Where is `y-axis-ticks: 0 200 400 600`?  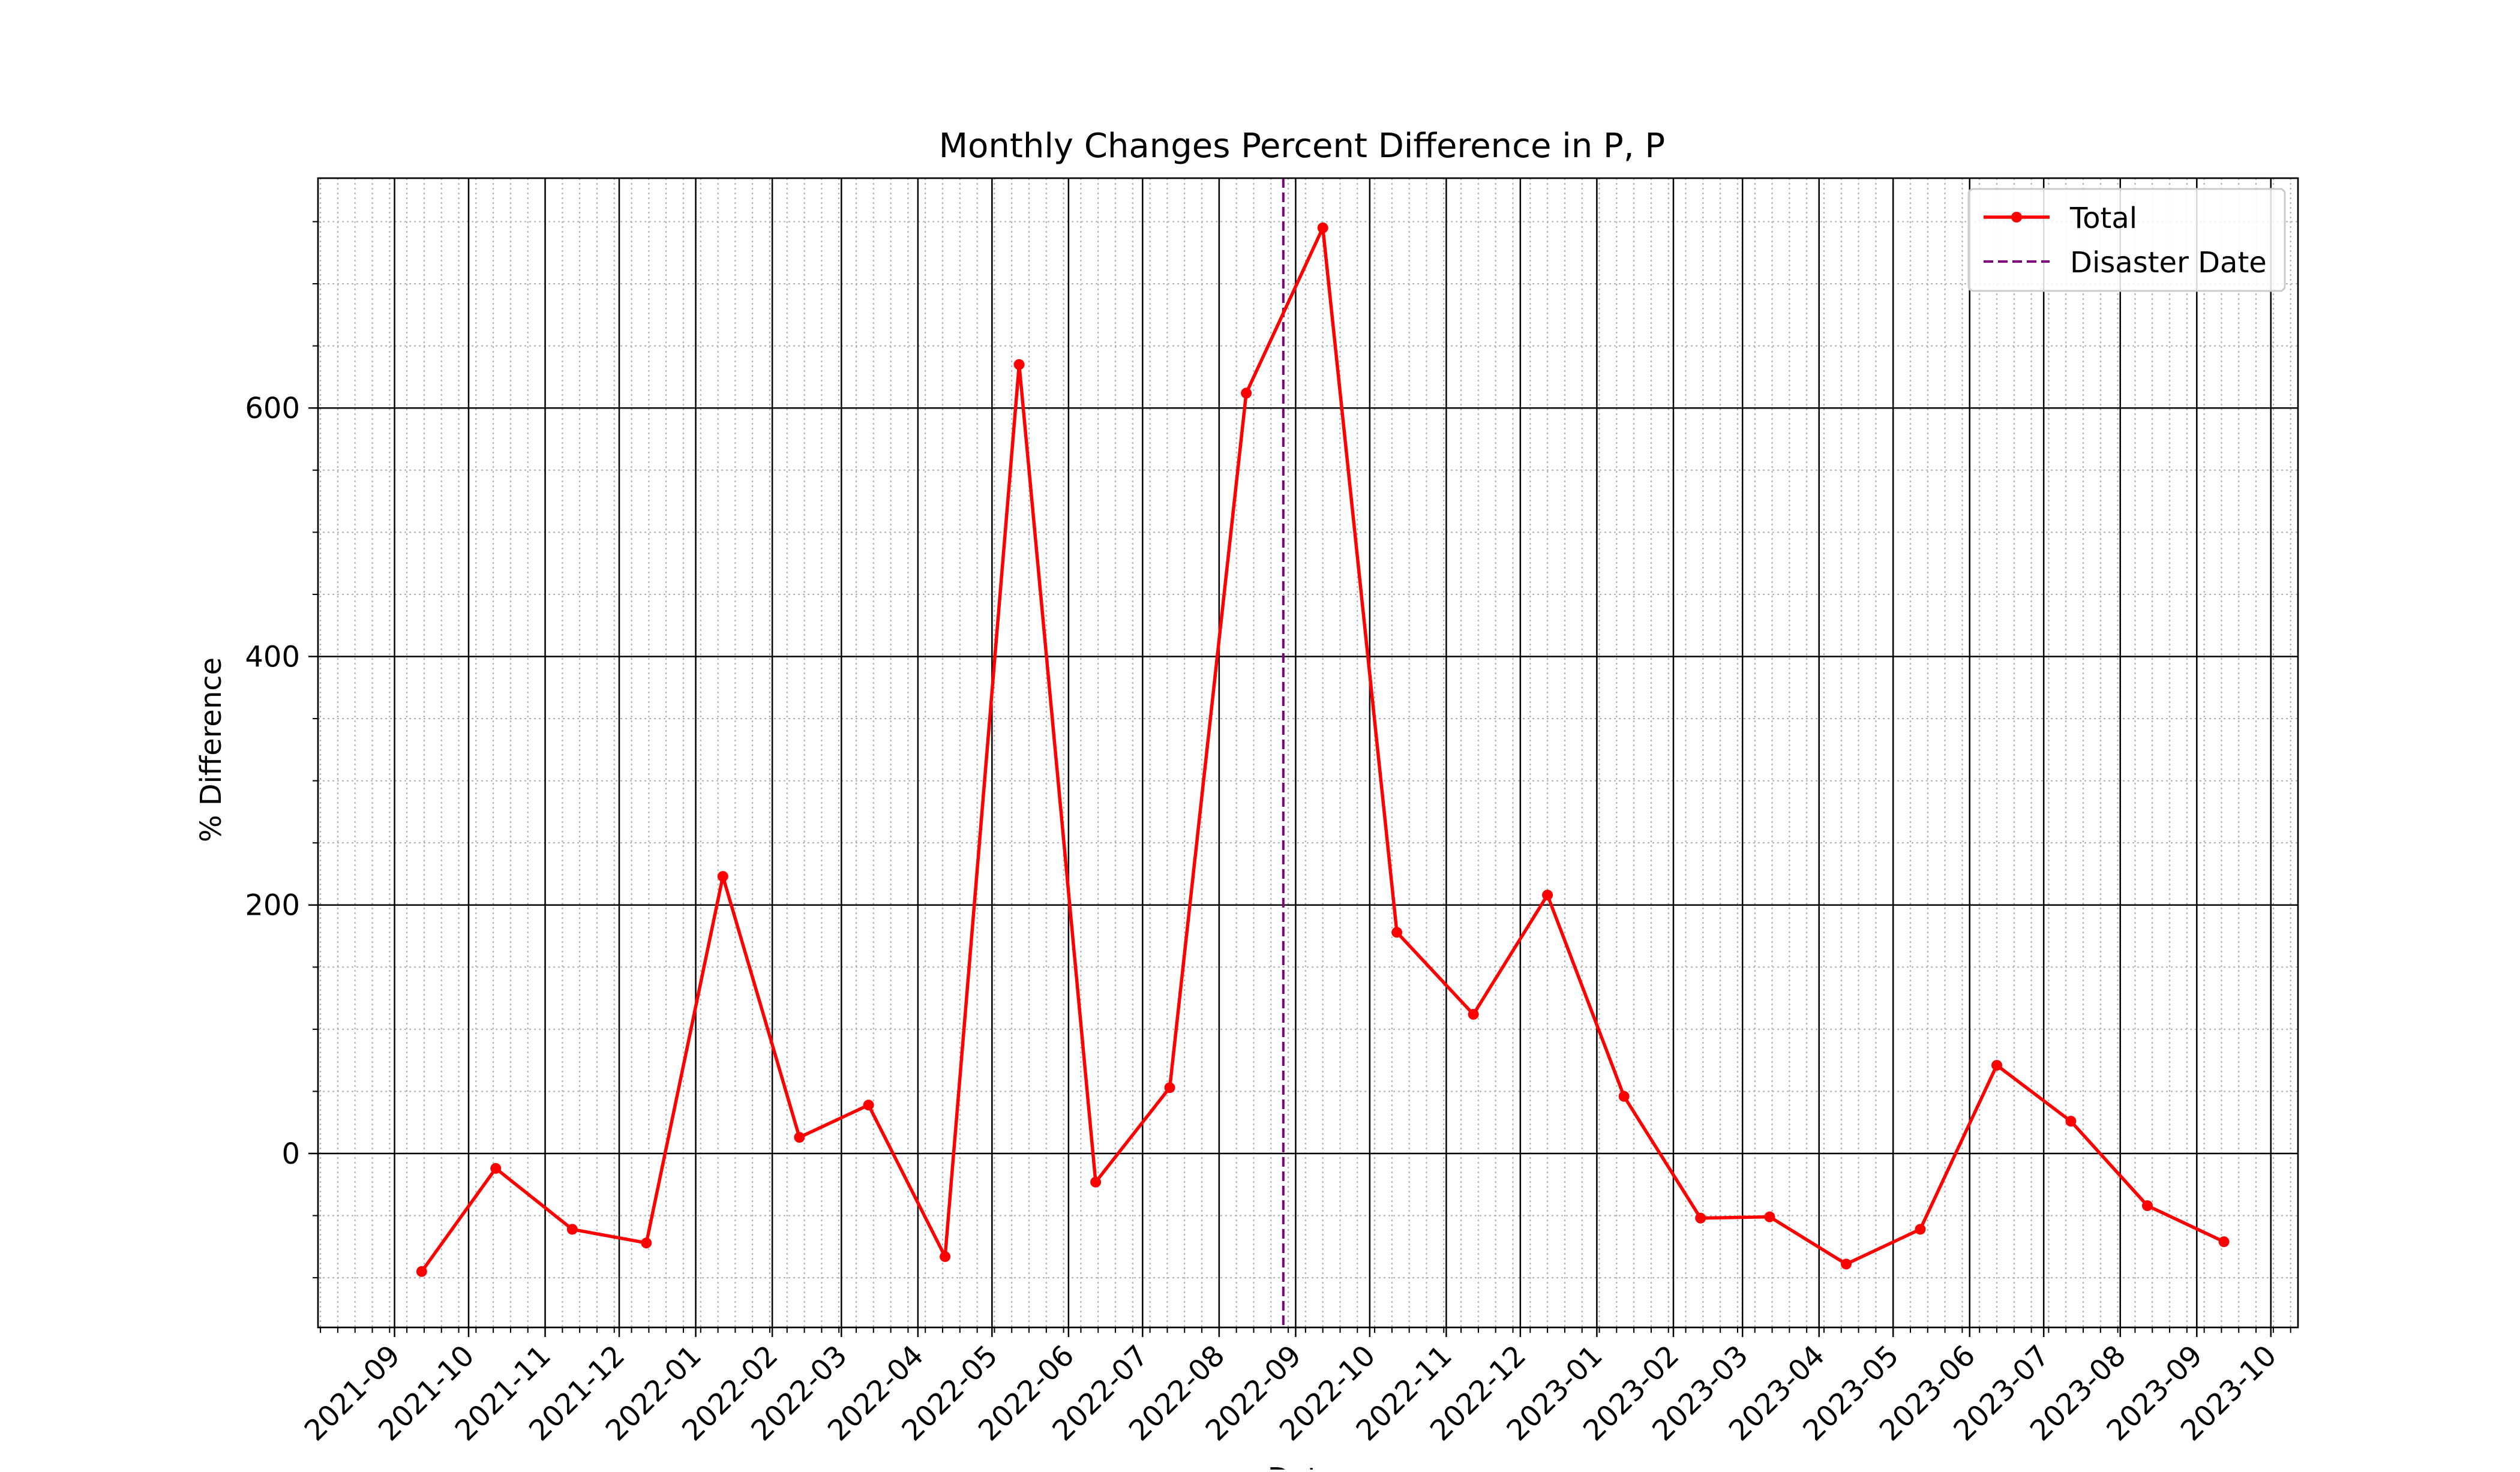
y-axis-ticks: 0 200 400 600 is located at coordinates (281, 750).